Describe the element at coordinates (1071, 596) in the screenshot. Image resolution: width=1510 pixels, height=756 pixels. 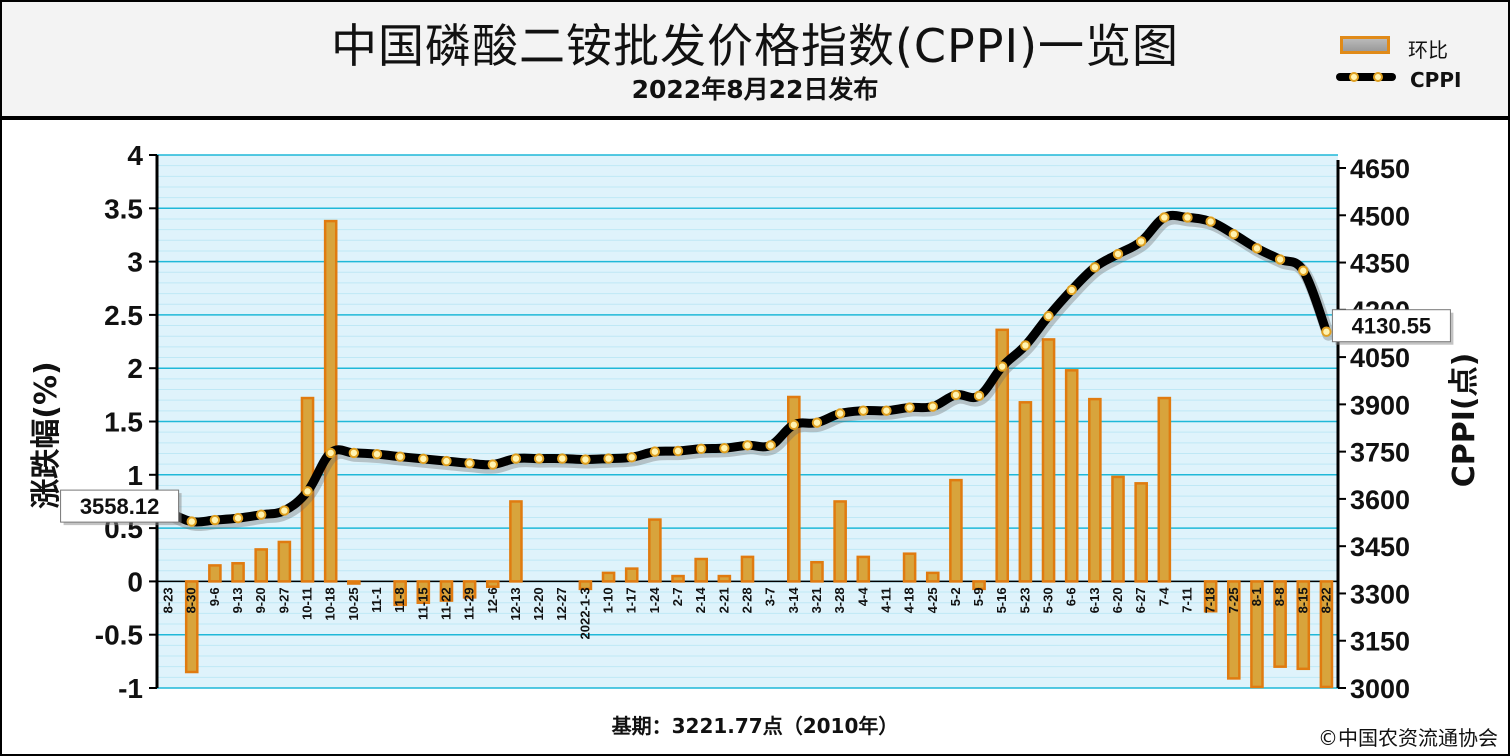
I see `x-tick-label: 6-6` at that location.